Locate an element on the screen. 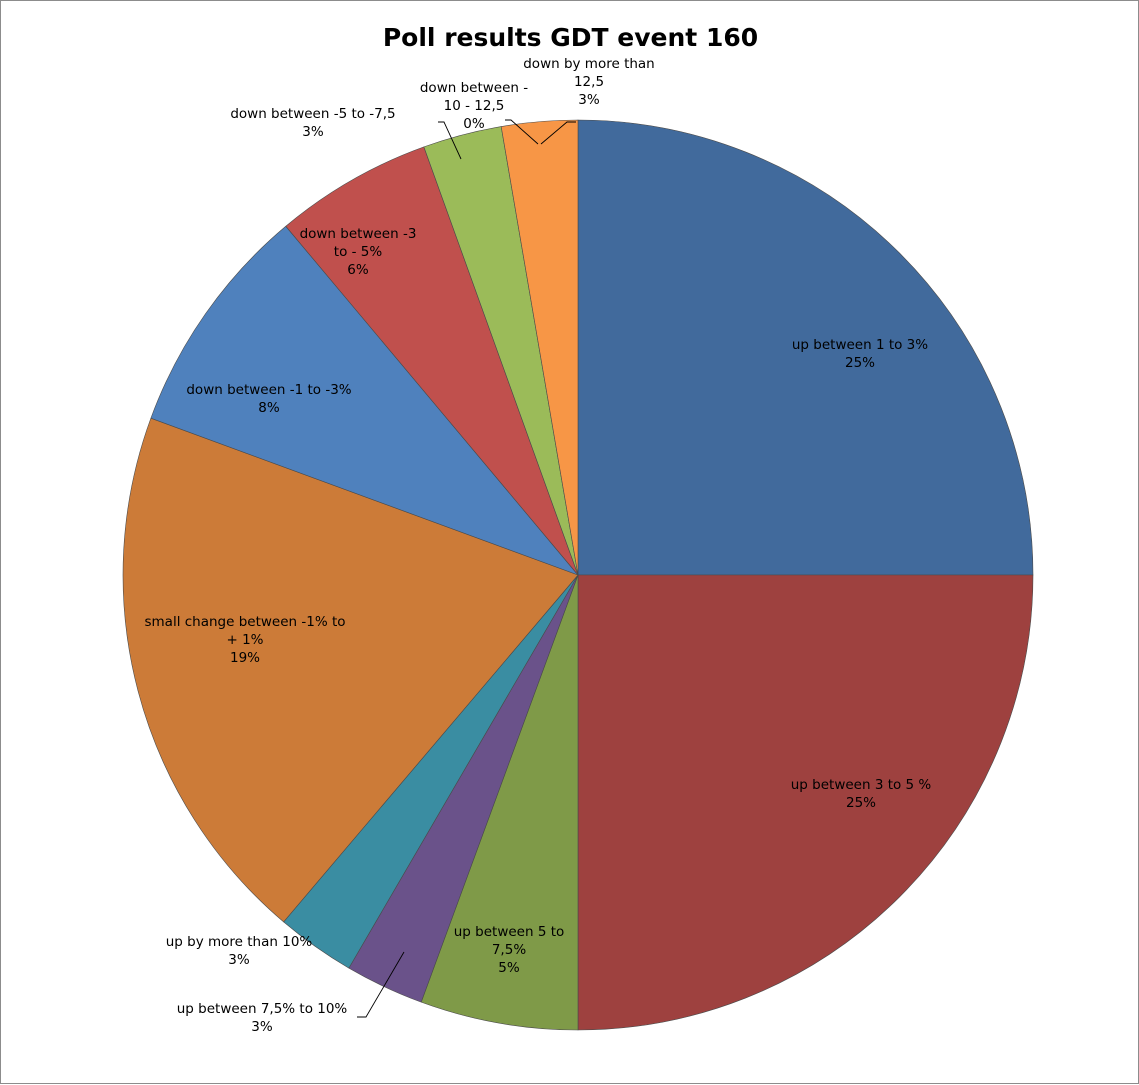 The height and width of the screenshot is (1085, 1139). slice-label-line: 19% is located at coordinates (245, 658).